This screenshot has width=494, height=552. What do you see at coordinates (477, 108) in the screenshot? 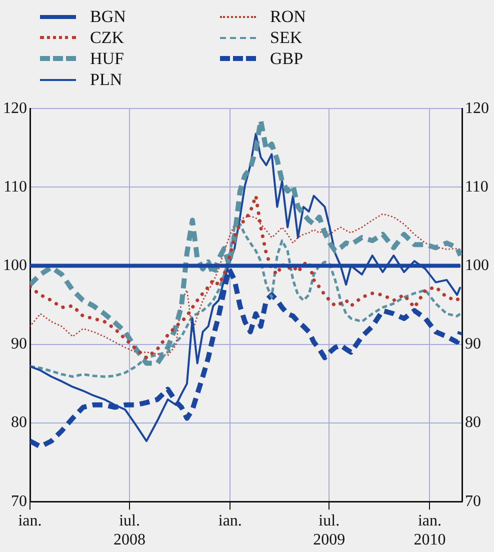
I see `y2-tick-label: 120` at bounding box center [477, 108].